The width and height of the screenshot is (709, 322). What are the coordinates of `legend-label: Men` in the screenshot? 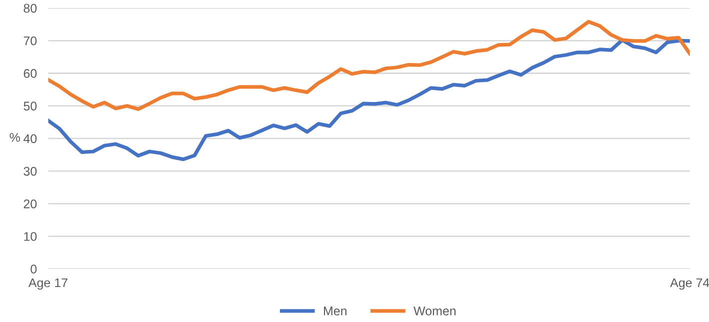 It's located at (335, 311).